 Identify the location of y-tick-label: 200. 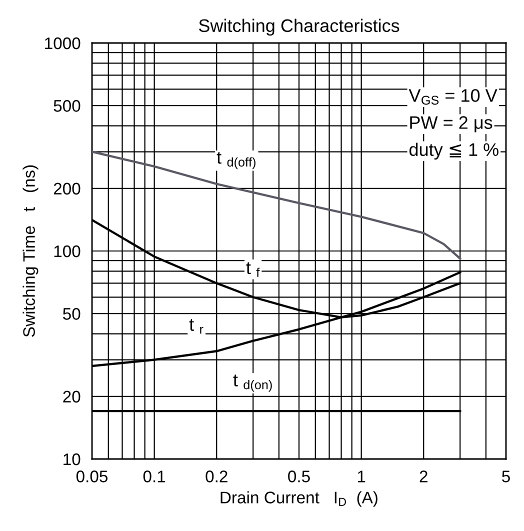
(67, 188).